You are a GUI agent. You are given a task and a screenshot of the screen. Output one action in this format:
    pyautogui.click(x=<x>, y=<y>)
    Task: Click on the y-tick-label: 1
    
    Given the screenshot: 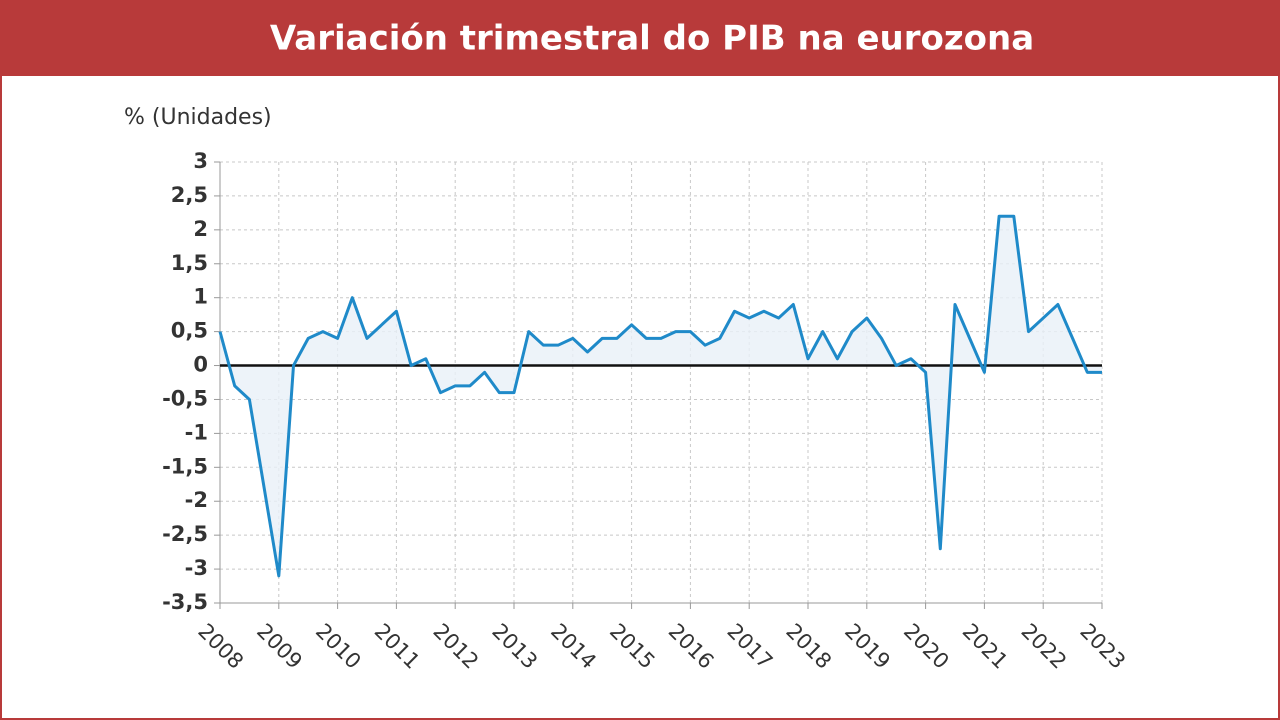 What is the action you would take?
    pyautogui.click(x=200, y=297)
    